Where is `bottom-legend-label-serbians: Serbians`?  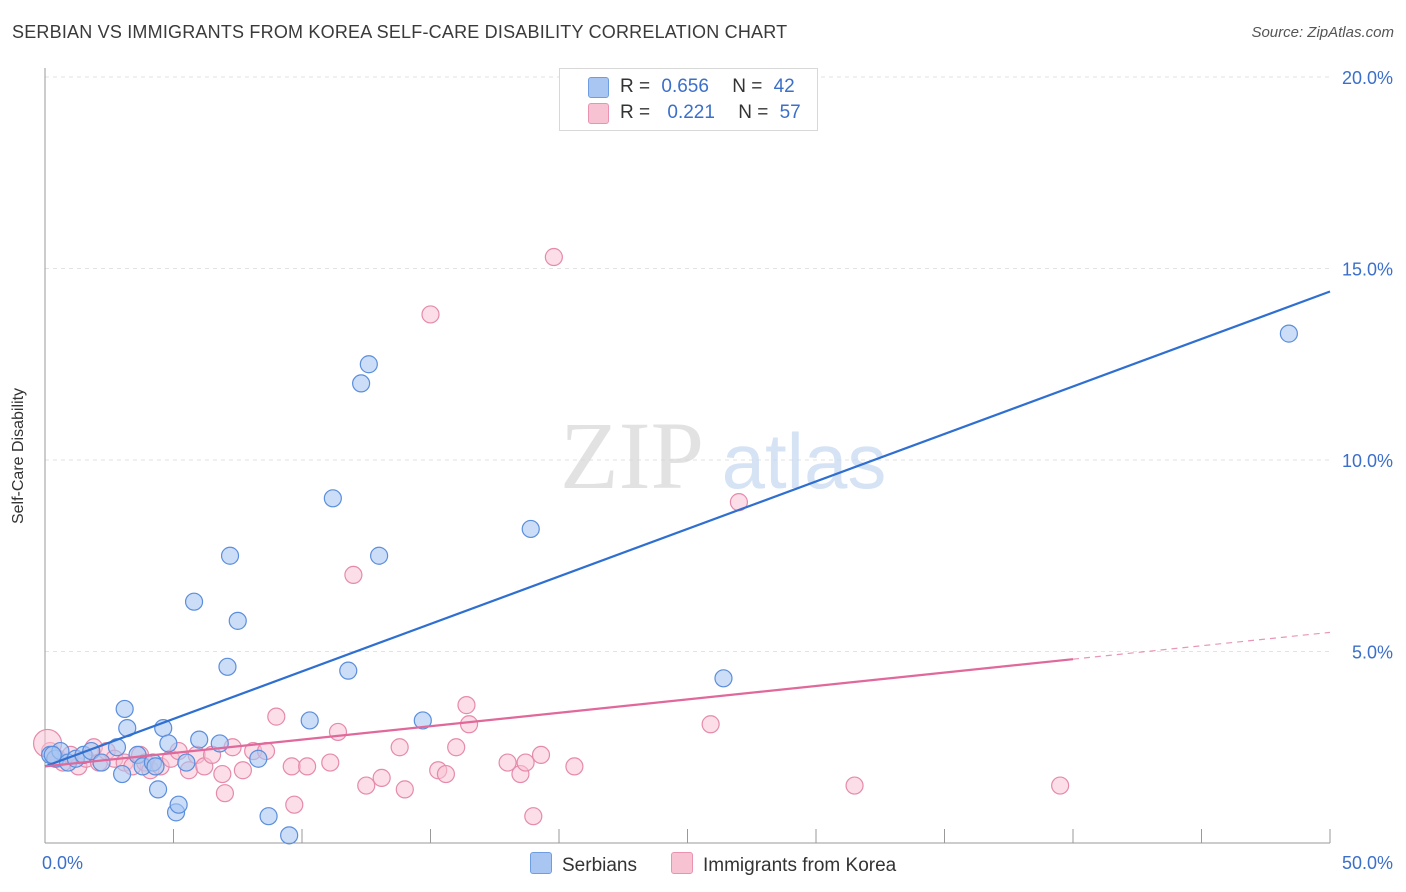 bottom-legend-label-serbians: Serbians is located at coordinates (599, 865).